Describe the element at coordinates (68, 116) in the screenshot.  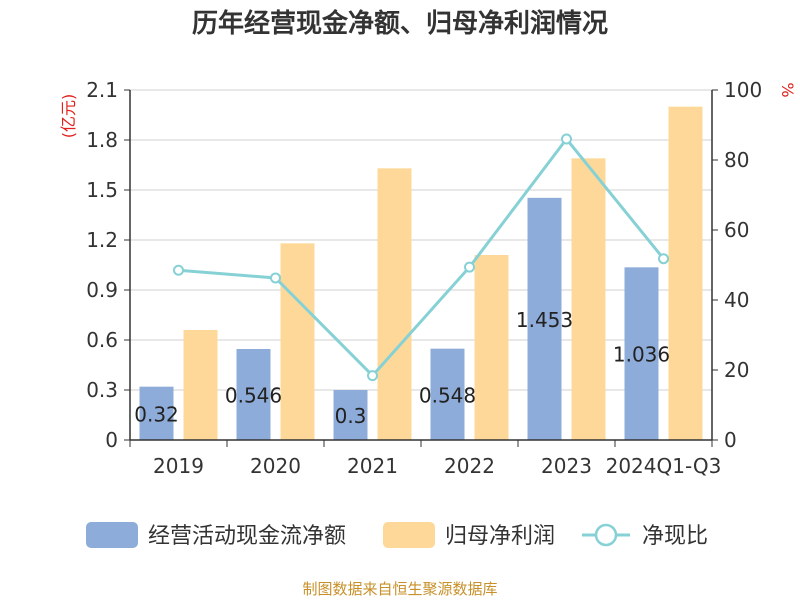
I see `left-axis-unit: (亿元)` at that location.